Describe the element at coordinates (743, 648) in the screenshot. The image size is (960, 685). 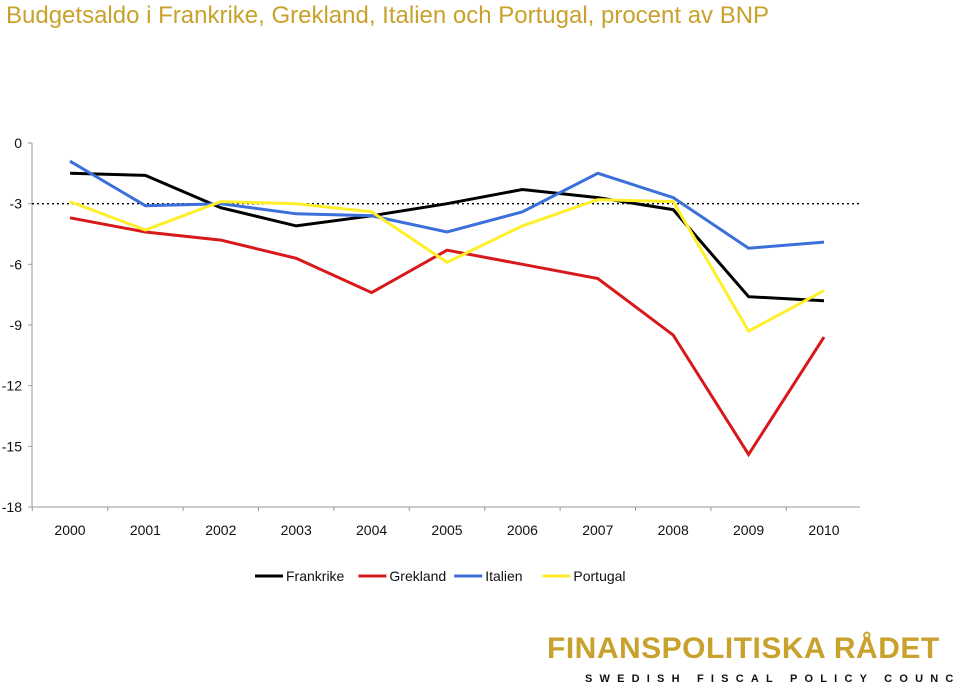
I see `logo-name: FINANSPOLITISKA RÅDET` at that location.